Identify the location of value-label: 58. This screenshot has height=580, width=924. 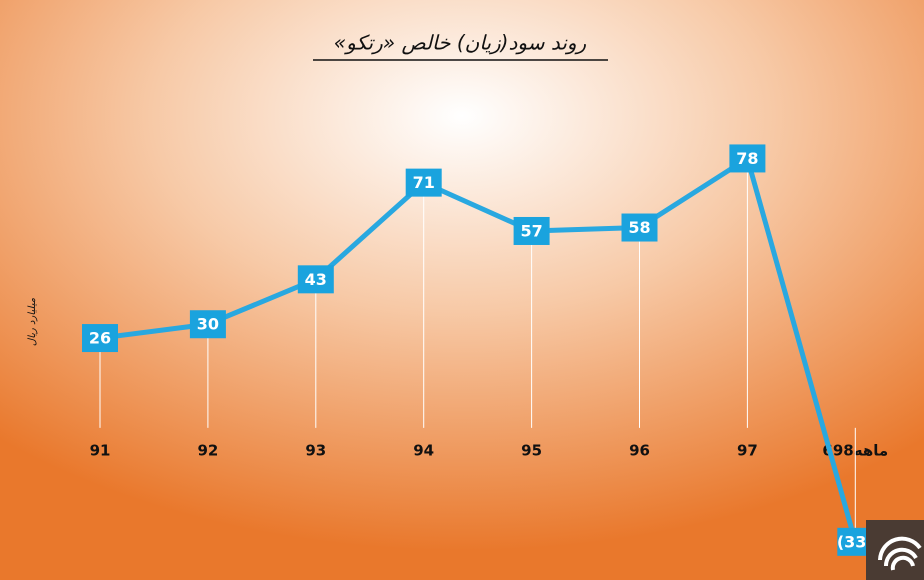
(639, 227).